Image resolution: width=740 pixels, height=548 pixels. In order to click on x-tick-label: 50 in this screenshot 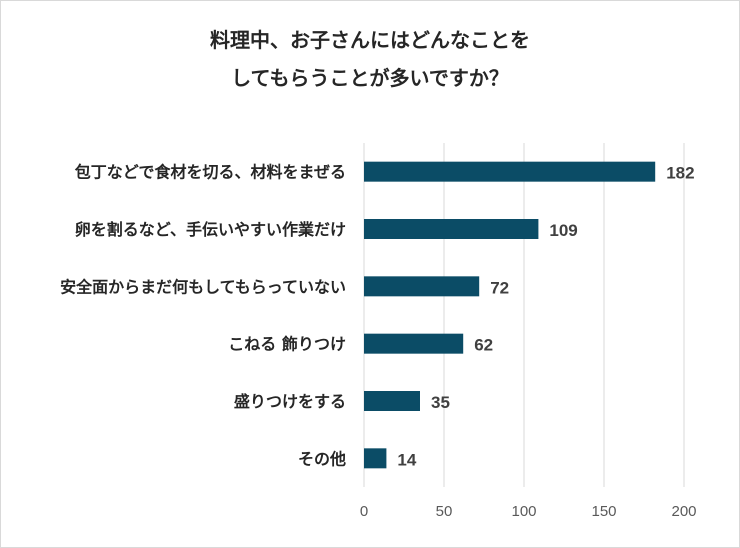, I will do `click(444, 511)`.